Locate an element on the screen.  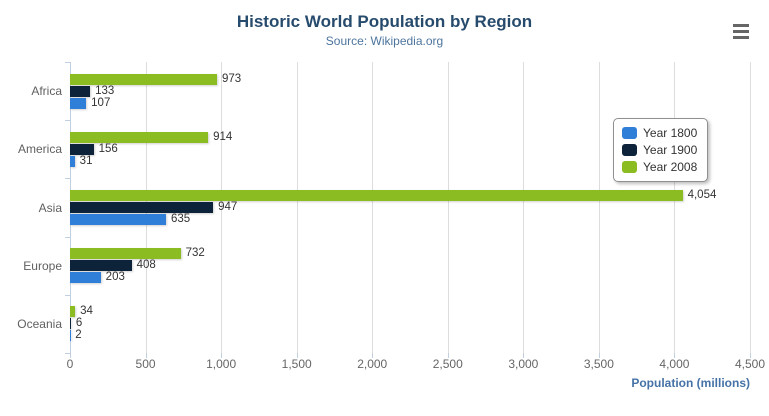
bar-row: 914 is located at coordinates (410, 136).